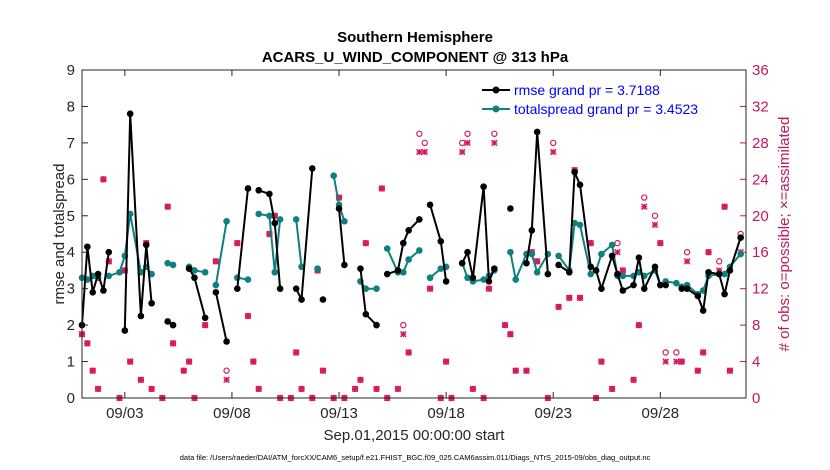 This screenshot has height=470, width=830. What do you see at coordinates (446, 413) in the screenshot?
I see `x-tick-label: 09/18` at bounding box center [446, 413].